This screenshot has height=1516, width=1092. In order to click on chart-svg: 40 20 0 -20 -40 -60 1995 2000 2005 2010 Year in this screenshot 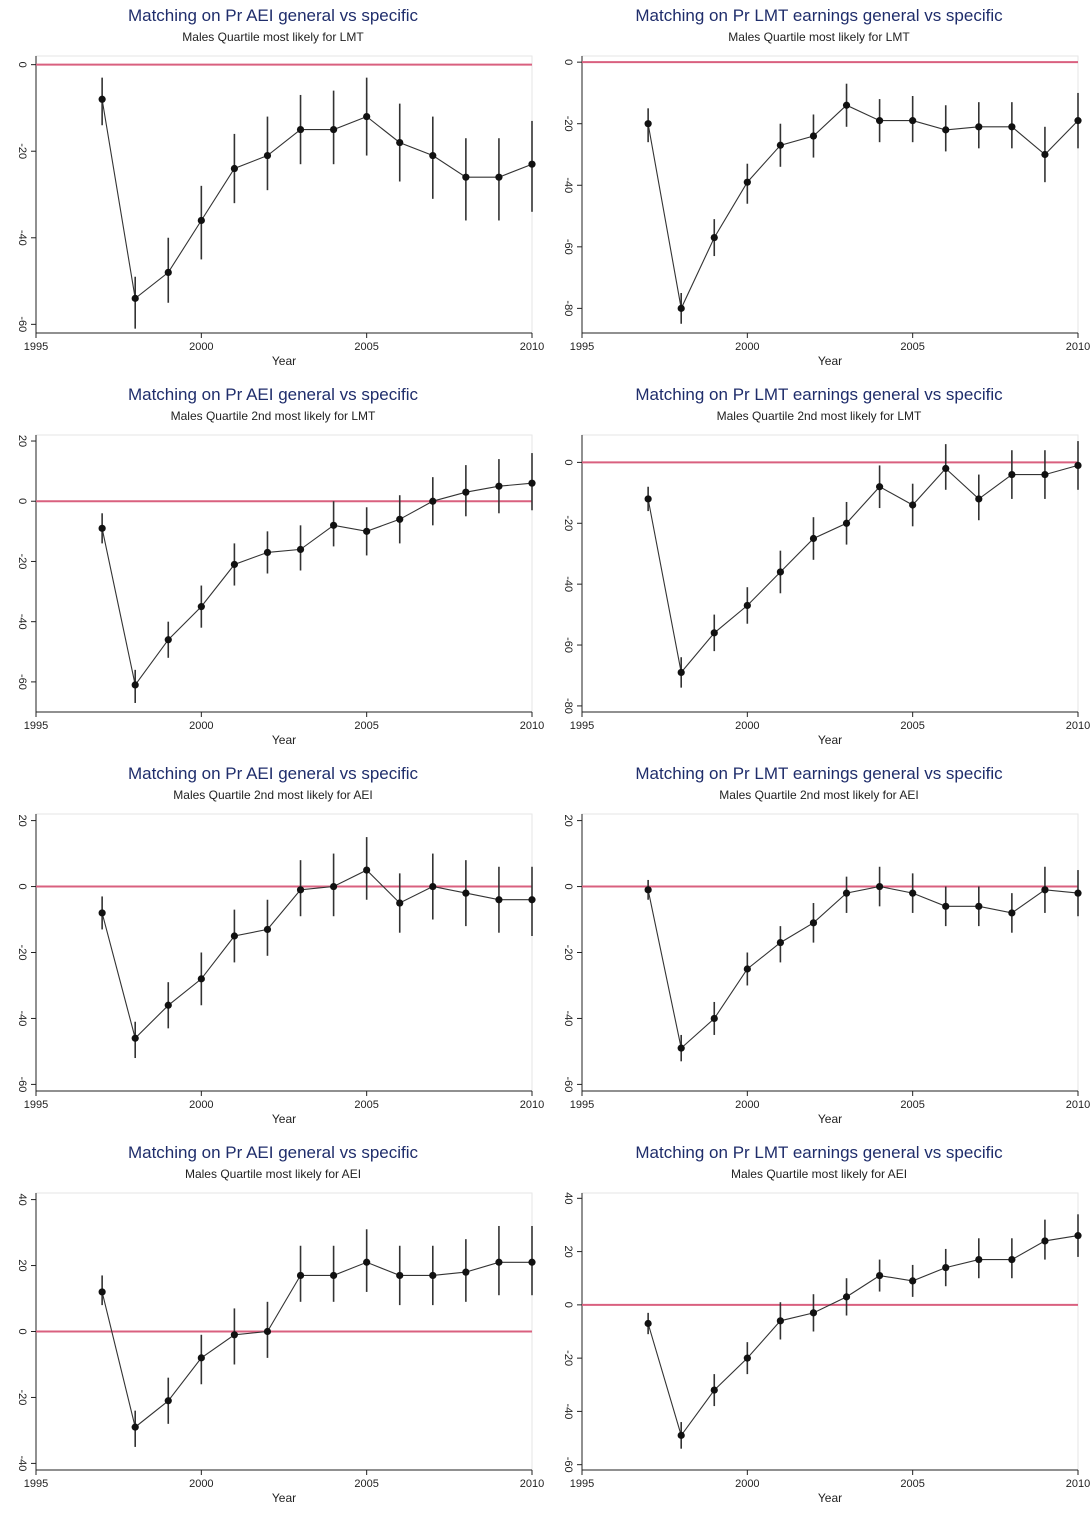, I will do `click(826, 1348)`.